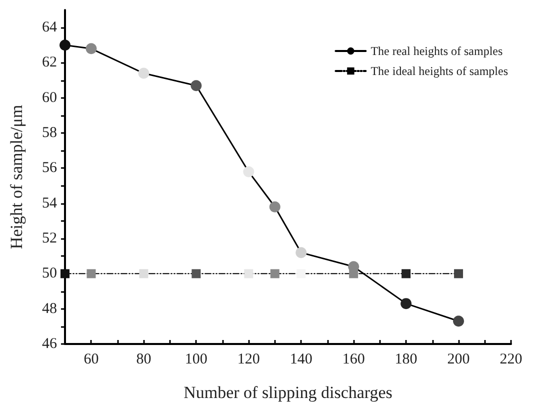 Image resolution: width=533 pixels, height=406 pixels. What do you see at coordinates (353, 360) in the screenshot?
I see `x-tick-label: 160` at bounding box center [353, 360].